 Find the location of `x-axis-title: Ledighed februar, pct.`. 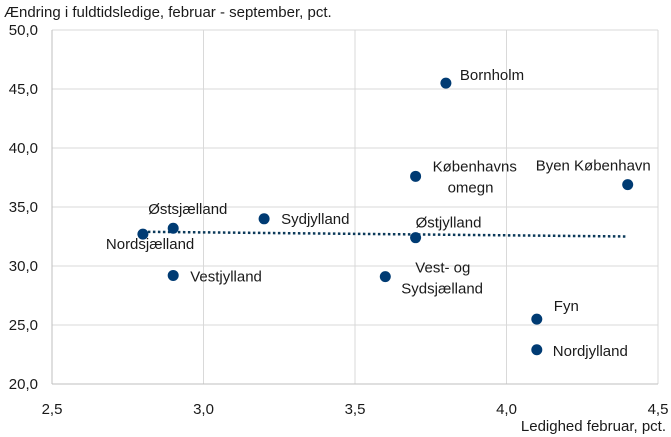

x-axis-title: Ledighed februar, pct. is located at coordinates (593, 426).